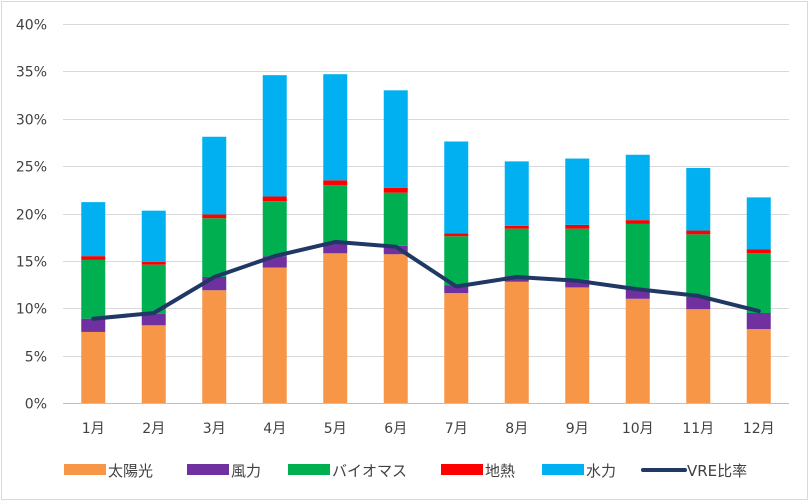 The width and height of the screenshot is (812, 504). I want to click on x-tick-label: 11月, so click(698, 429).